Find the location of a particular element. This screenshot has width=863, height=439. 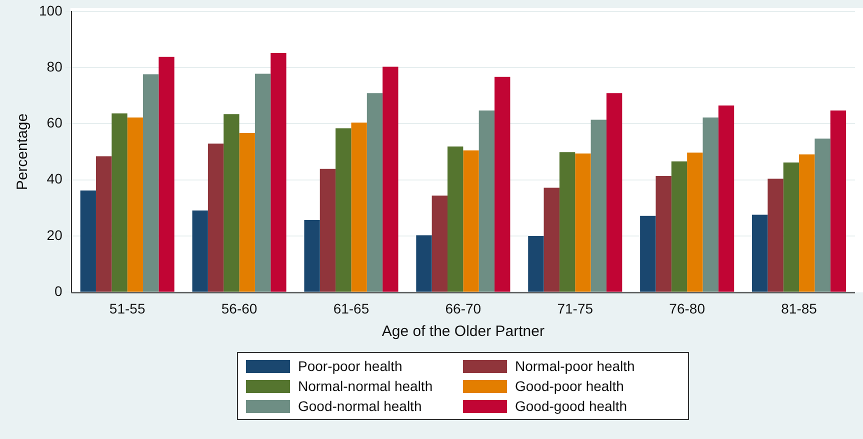

x-tick-label: 66-70 is located at coordinates (463, 308).